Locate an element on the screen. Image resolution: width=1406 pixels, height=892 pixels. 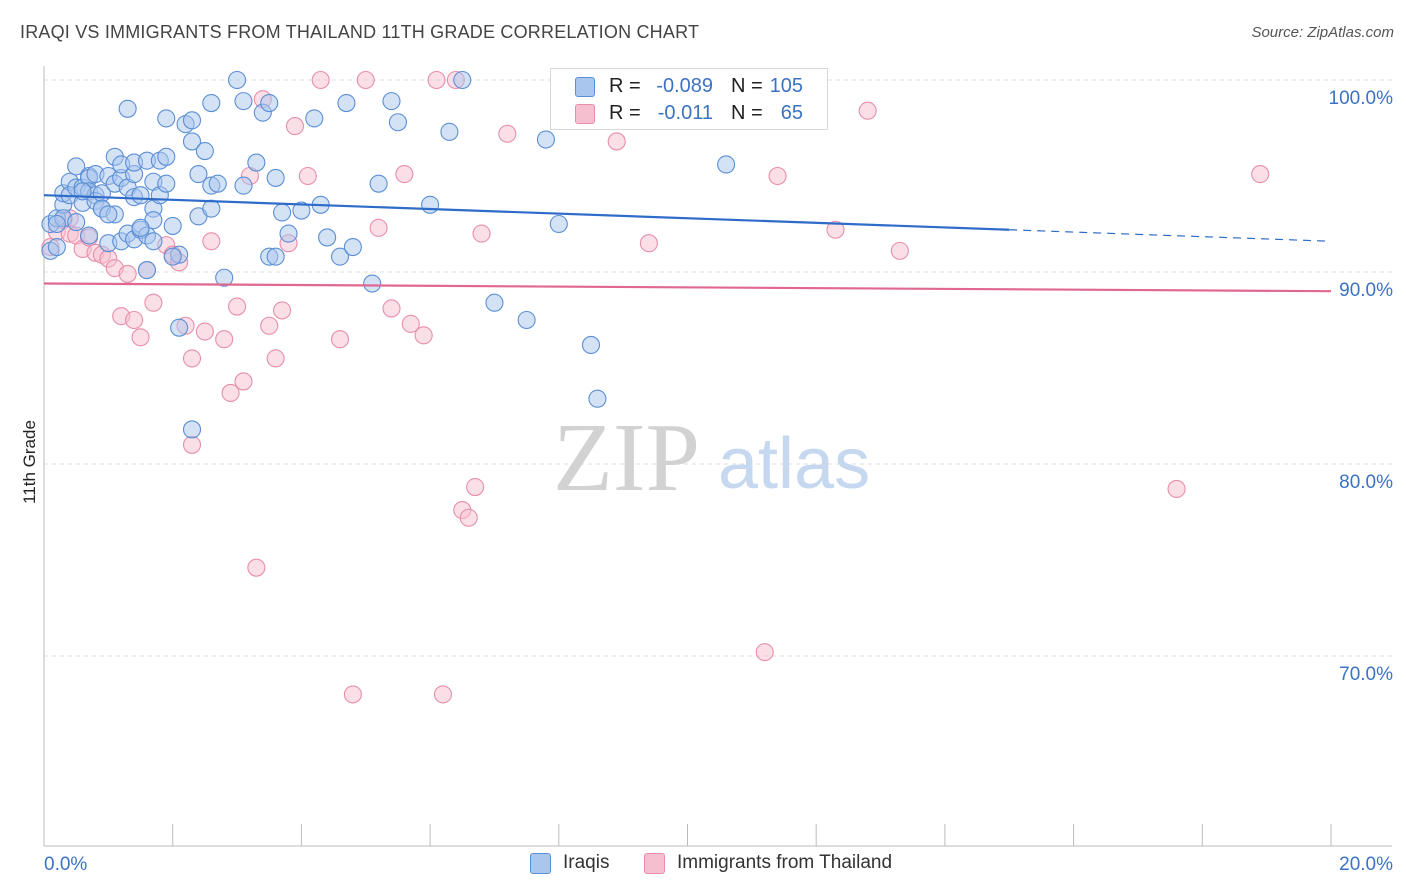
iraqis-swatch is located at coordinates (585, 87).